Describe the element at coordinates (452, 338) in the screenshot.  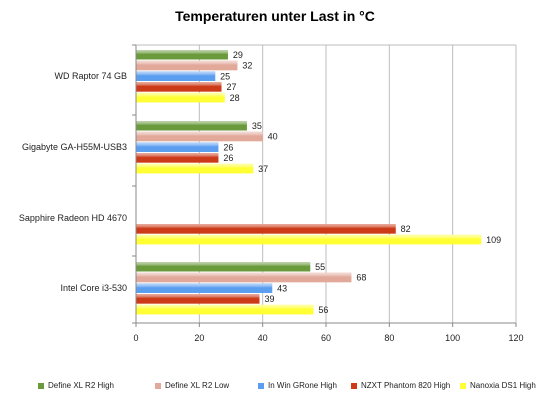
I see `x-tick-label: 100` at that location.